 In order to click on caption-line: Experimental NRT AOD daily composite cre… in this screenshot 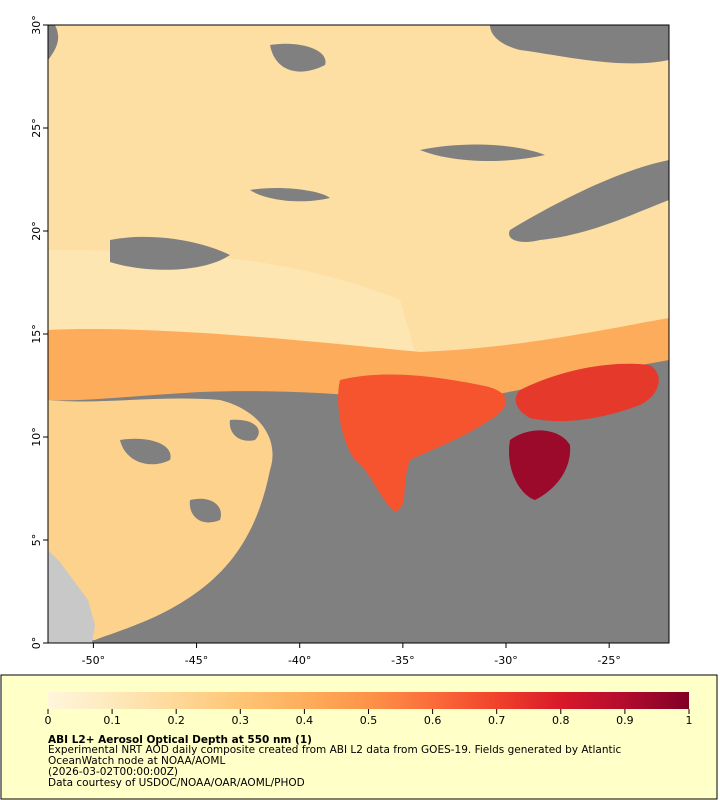, I will do `click(335, 750)`.